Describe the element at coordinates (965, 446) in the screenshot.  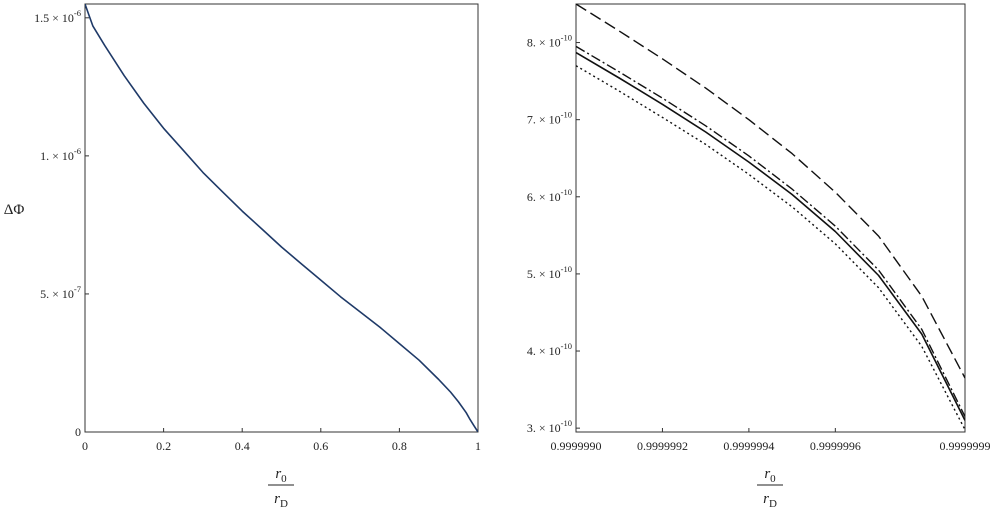
I see `x-tick-label: 0.9999999` at that location.